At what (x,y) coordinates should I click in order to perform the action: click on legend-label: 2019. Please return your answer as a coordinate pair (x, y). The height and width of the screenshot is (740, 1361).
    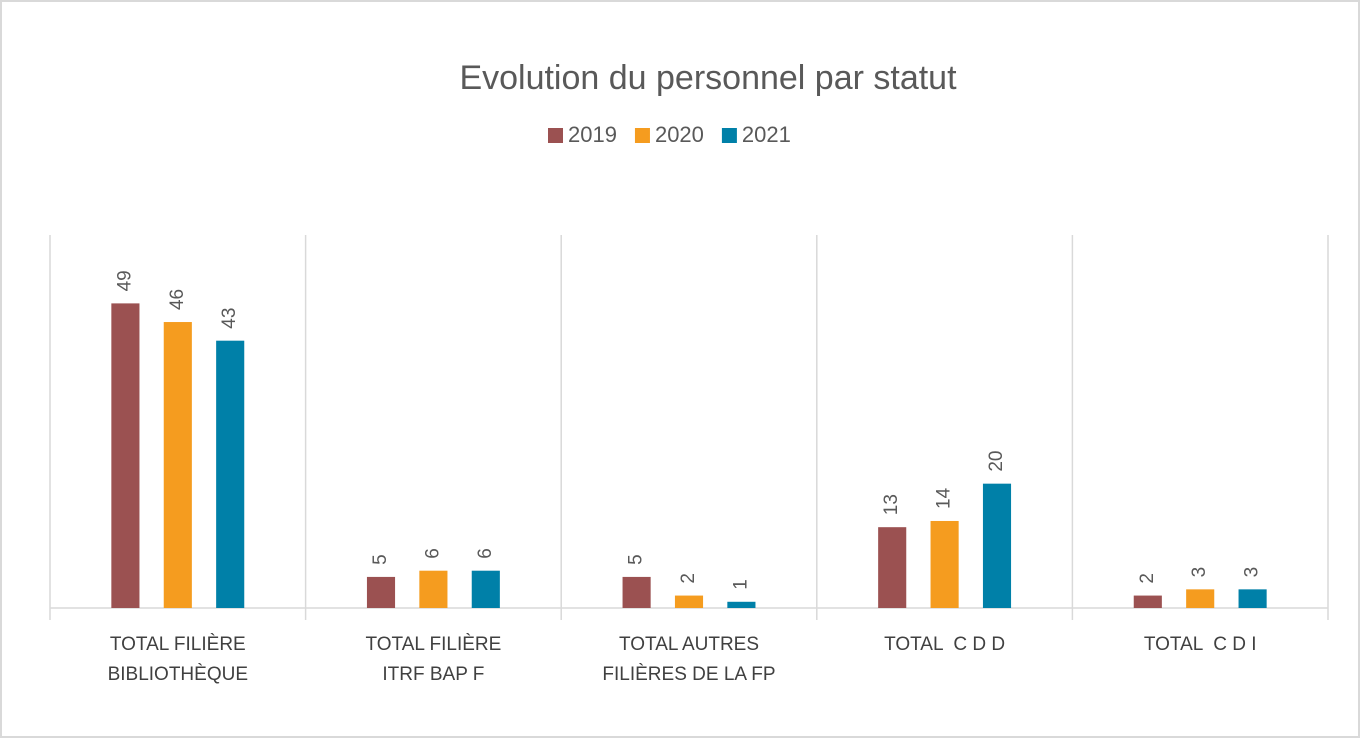
    Looking at the image, I should click on (592, 134).